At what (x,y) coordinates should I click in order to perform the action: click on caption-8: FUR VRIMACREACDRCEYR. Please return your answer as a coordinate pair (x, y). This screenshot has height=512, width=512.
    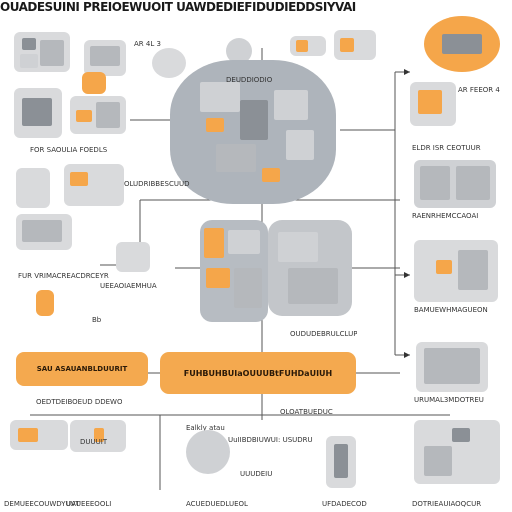
    Looking at the image, I should click on (63, 276).